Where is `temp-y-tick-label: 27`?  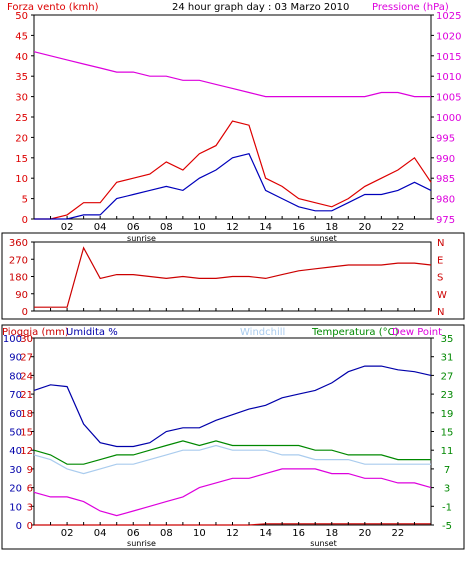 temp-y-tick-label: 27 is located at coordinates (447, 376).